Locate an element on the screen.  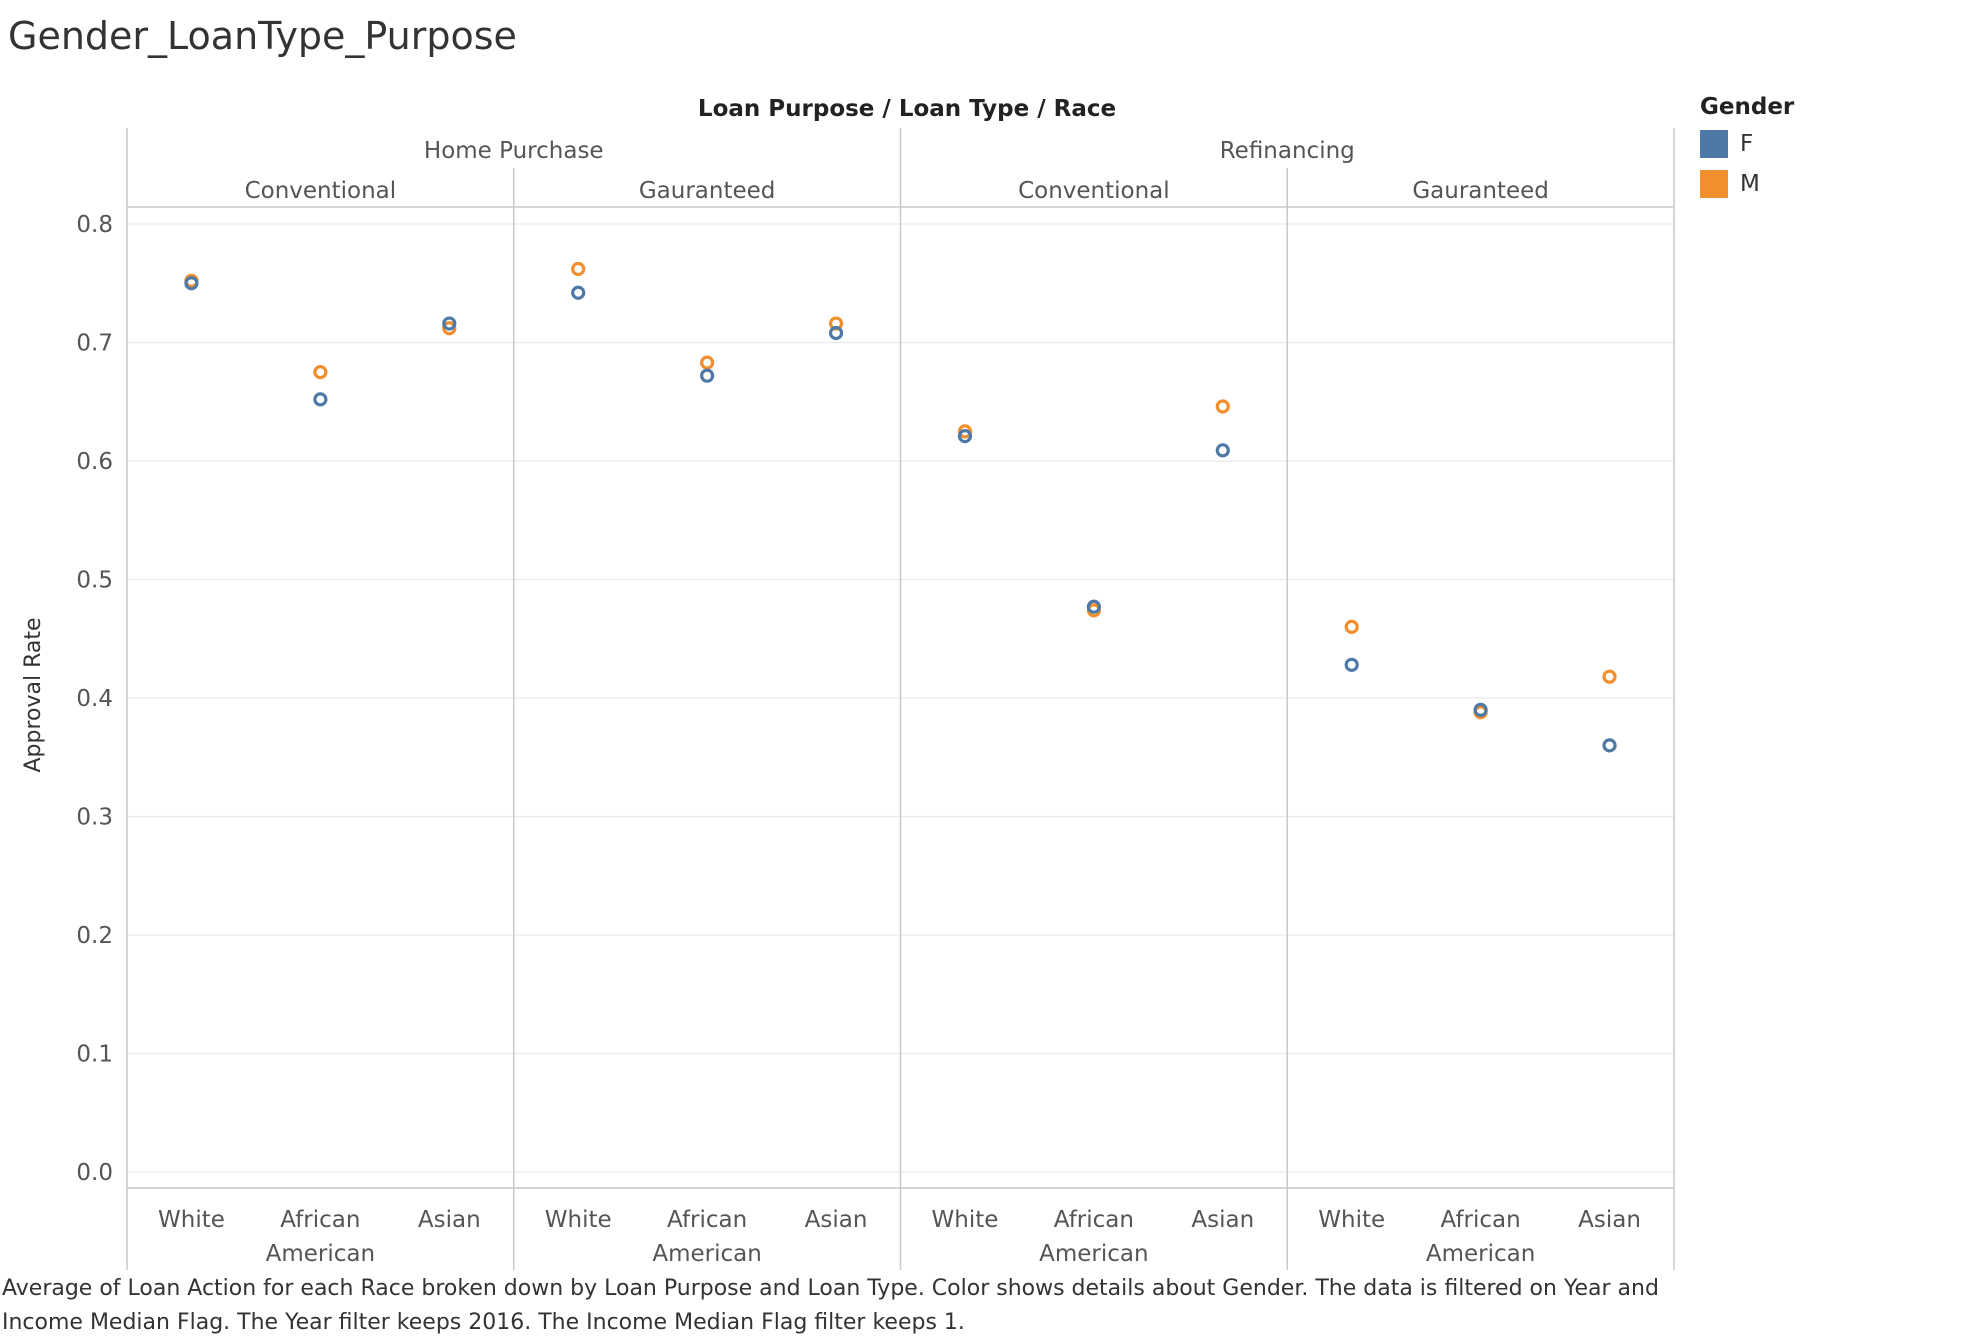
legend-title: Gender is located at coordinates (1747, 107).